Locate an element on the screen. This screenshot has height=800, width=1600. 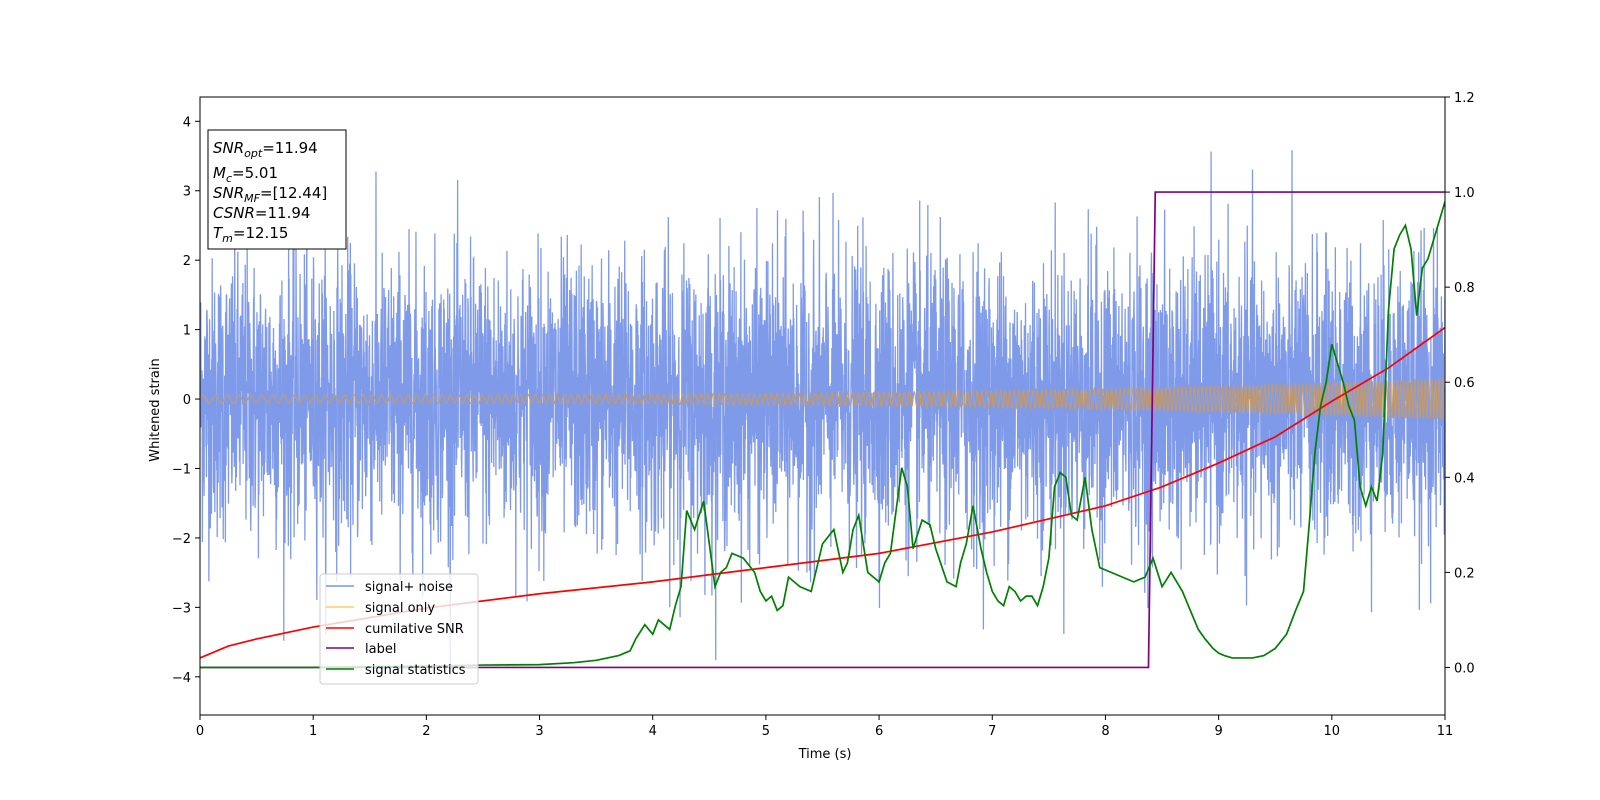
x-axis-label: Time (s) is located at coordinates (825, 754).